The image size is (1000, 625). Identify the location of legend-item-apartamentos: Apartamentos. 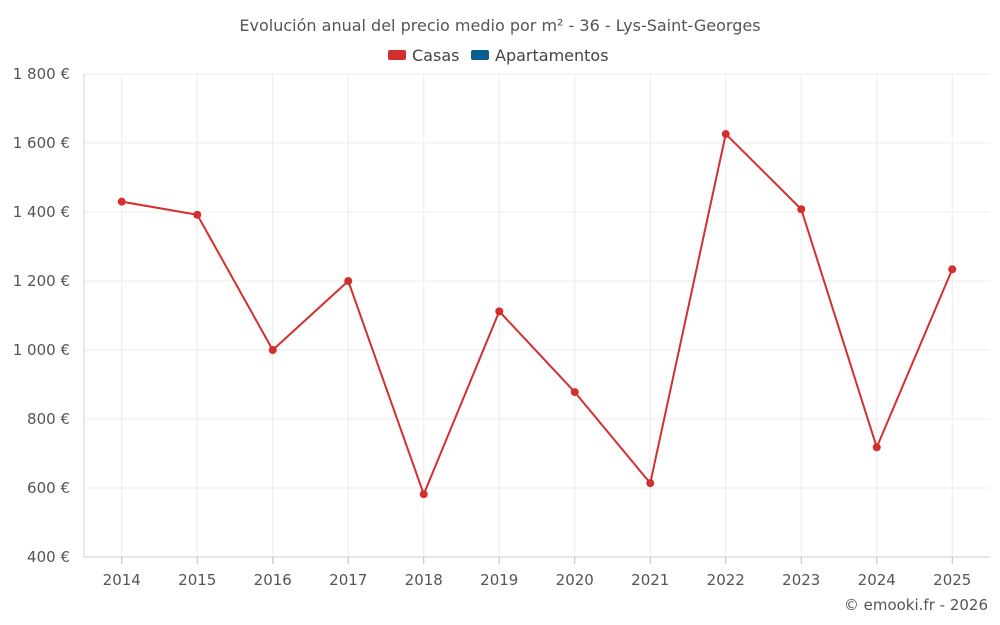
(540, 55).